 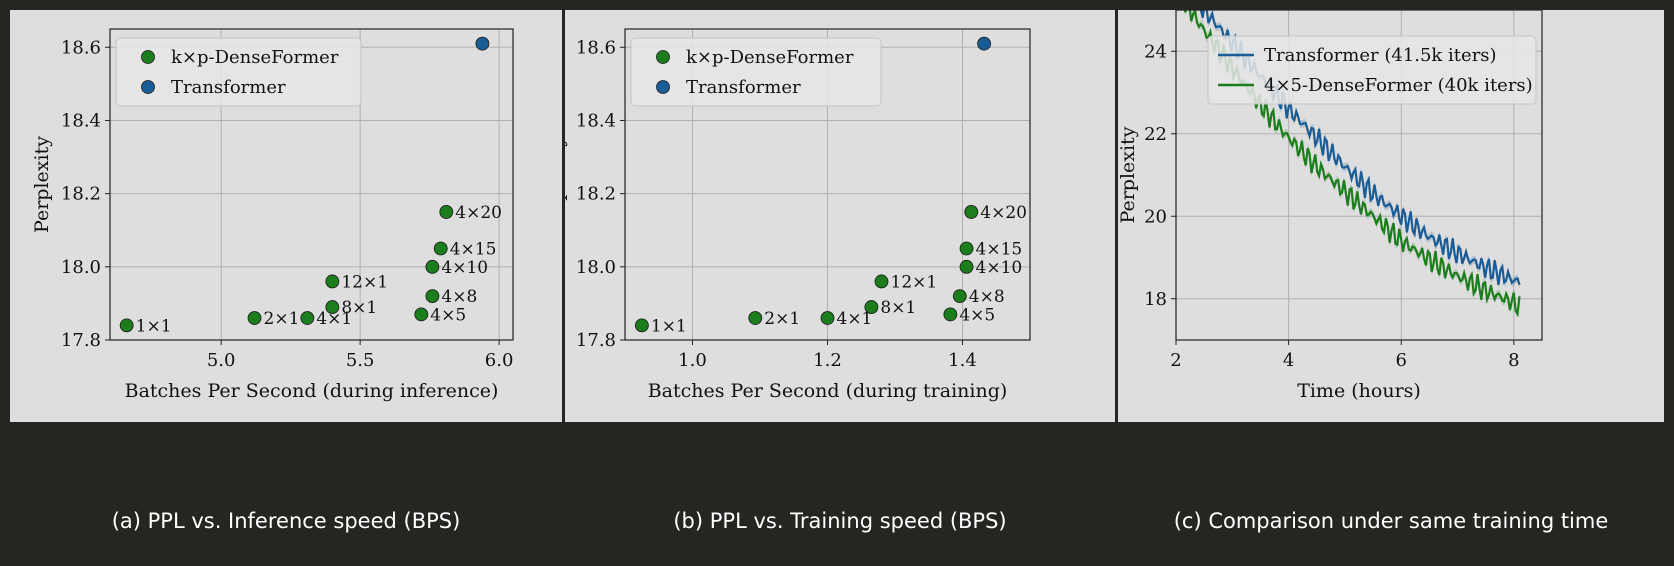 What do you see at coordinates (1175, 360) in the screenshot?
I see `x-tick-label: 2` at bounding box center [1175, 360].